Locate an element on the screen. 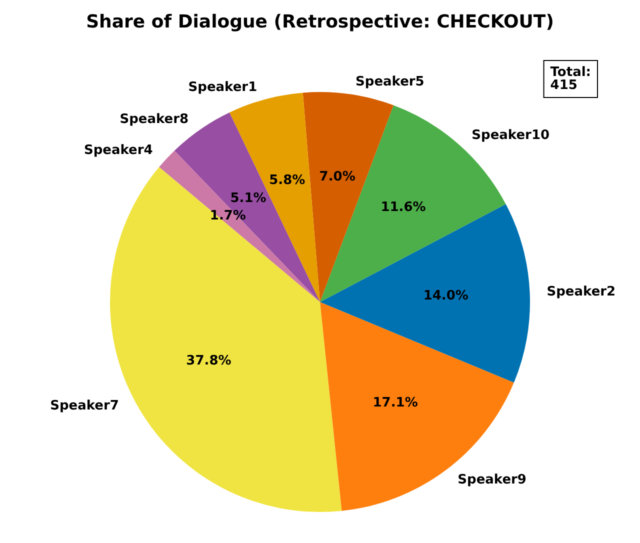  slice-label: Speaker9 is located at coordinates (492, 480).